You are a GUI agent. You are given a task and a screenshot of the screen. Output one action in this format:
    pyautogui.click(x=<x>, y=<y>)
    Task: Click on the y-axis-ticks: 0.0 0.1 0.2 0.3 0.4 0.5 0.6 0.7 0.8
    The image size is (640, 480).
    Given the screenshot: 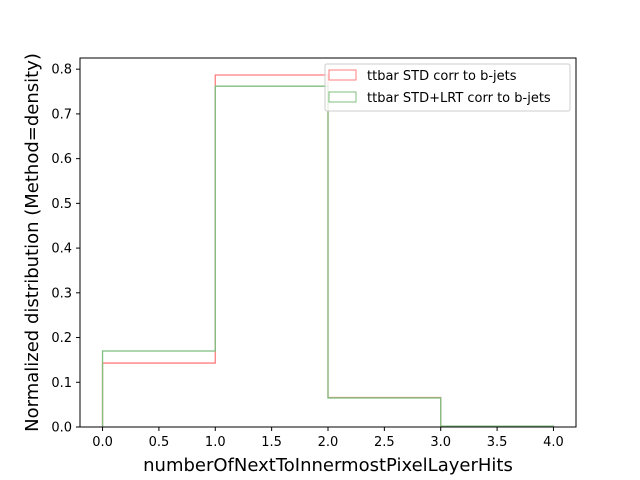 What is the action you would take?
    pyautogui.click(x=65, y=249)
    